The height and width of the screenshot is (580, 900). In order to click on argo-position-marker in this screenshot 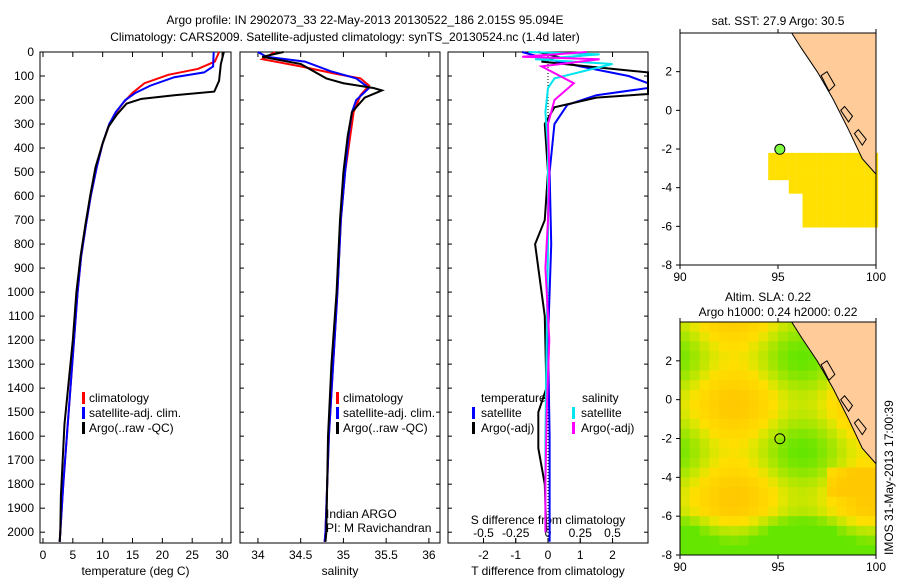, I will do `click(780, 149)`.